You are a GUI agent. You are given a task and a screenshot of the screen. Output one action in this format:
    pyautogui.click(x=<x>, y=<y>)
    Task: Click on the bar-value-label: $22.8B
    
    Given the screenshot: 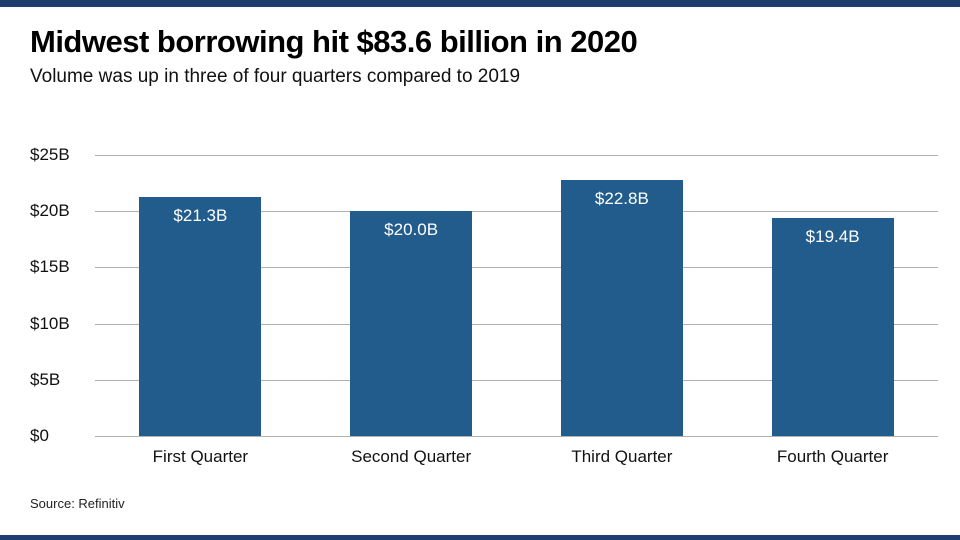 What is the action you would take?
    pyautogui.click(x=621, y=198)
    